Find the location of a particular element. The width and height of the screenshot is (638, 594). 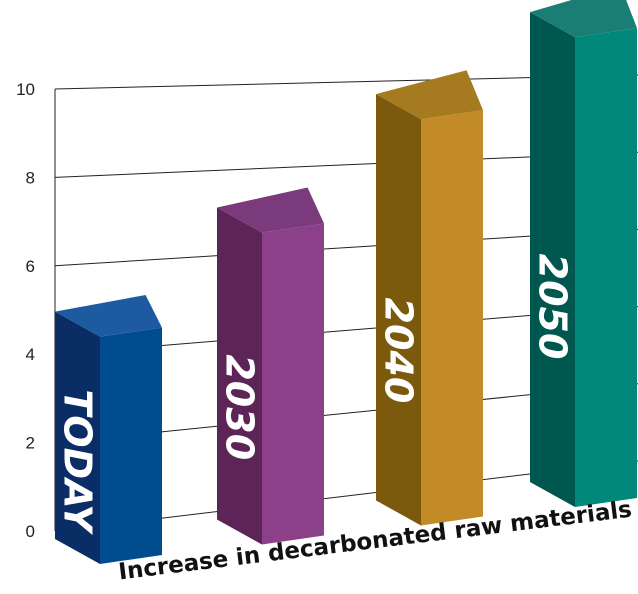

bar-label: 2050 is located at coordinates (553, 307).